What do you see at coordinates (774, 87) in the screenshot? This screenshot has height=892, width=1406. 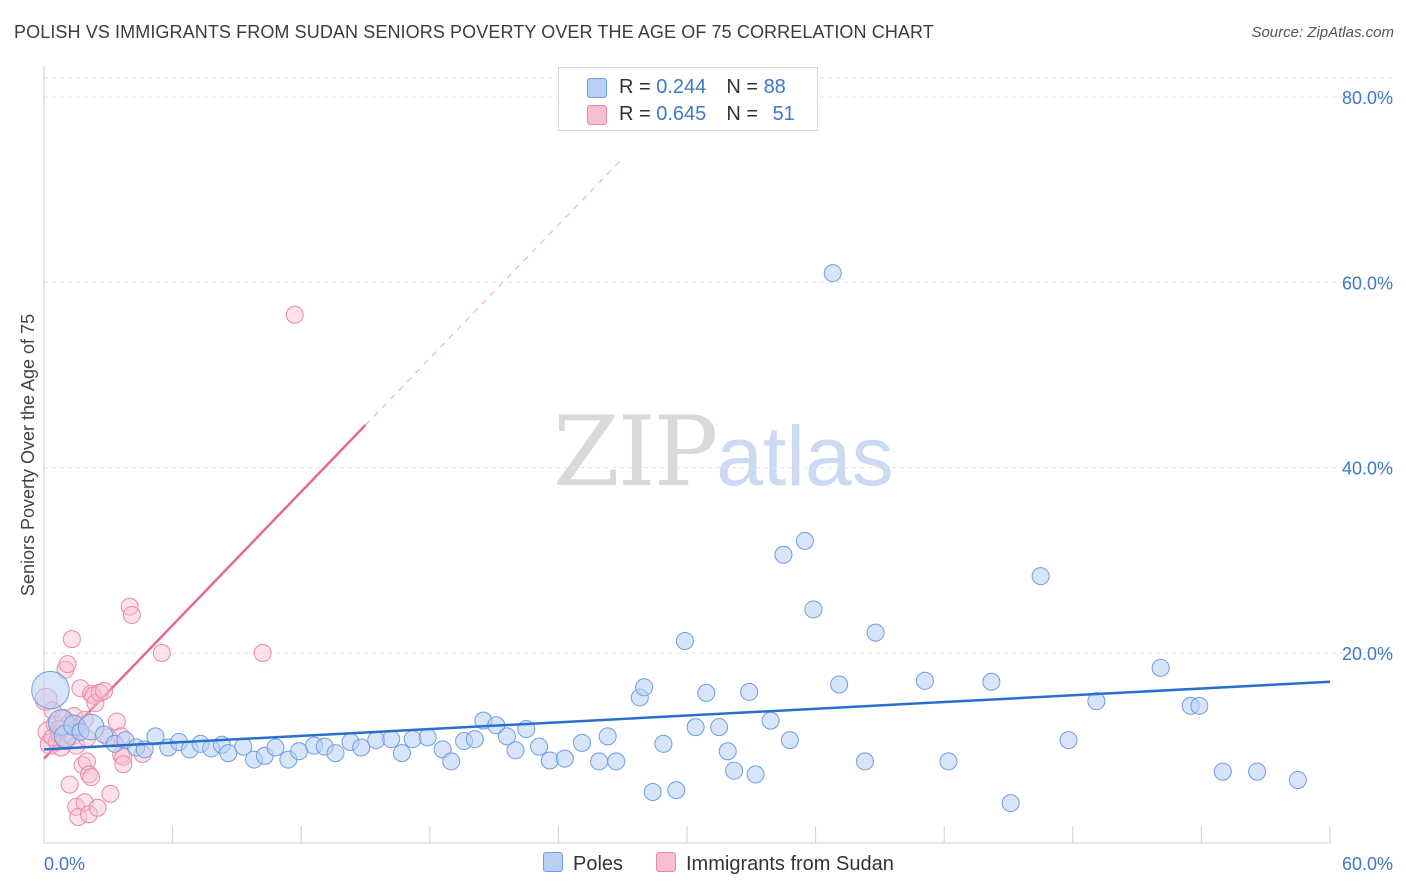 I see `poles-n-value: 88` at bounding box center [774, 87].